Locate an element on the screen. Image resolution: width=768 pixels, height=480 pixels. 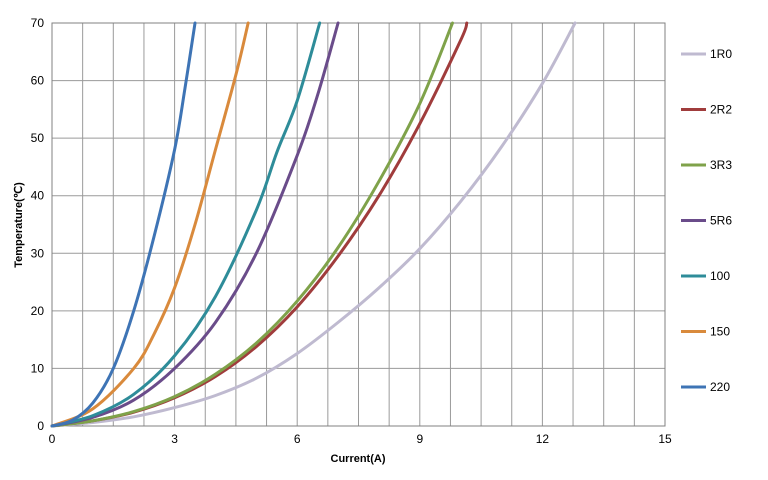
x-axis-ticks: 0 3 6 9 12 15 is located at coordinates (360, 439).